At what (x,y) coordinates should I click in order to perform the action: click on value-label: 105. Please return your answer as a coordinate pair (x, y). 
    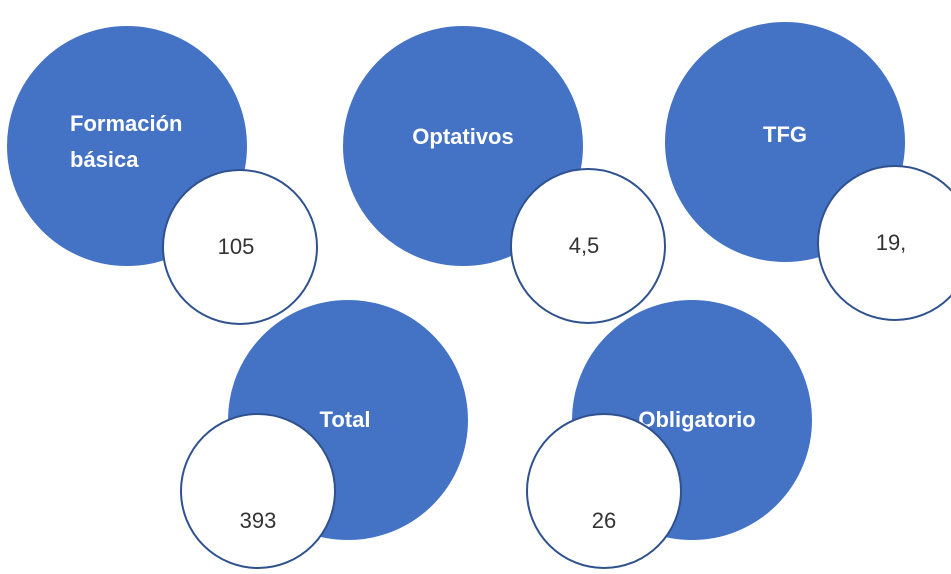
    Looking at the image, I should click on (236, 246).